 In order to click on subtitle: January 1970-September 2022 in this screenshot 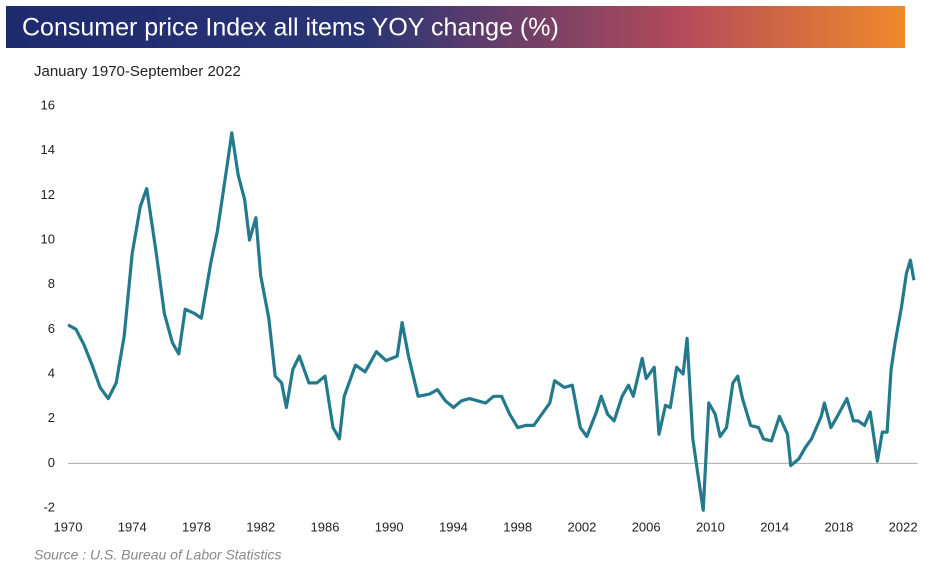, I will do `click(137, 71)`.